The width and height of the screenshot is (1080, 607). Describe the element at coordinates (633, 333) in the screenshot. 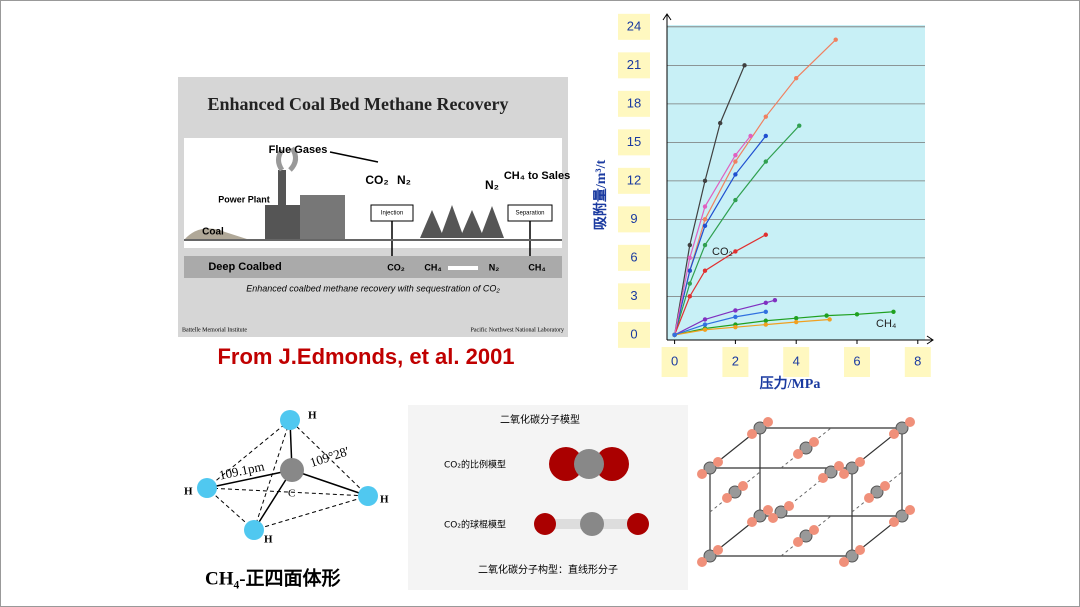

I see `y-tick-label: 0` at that location.